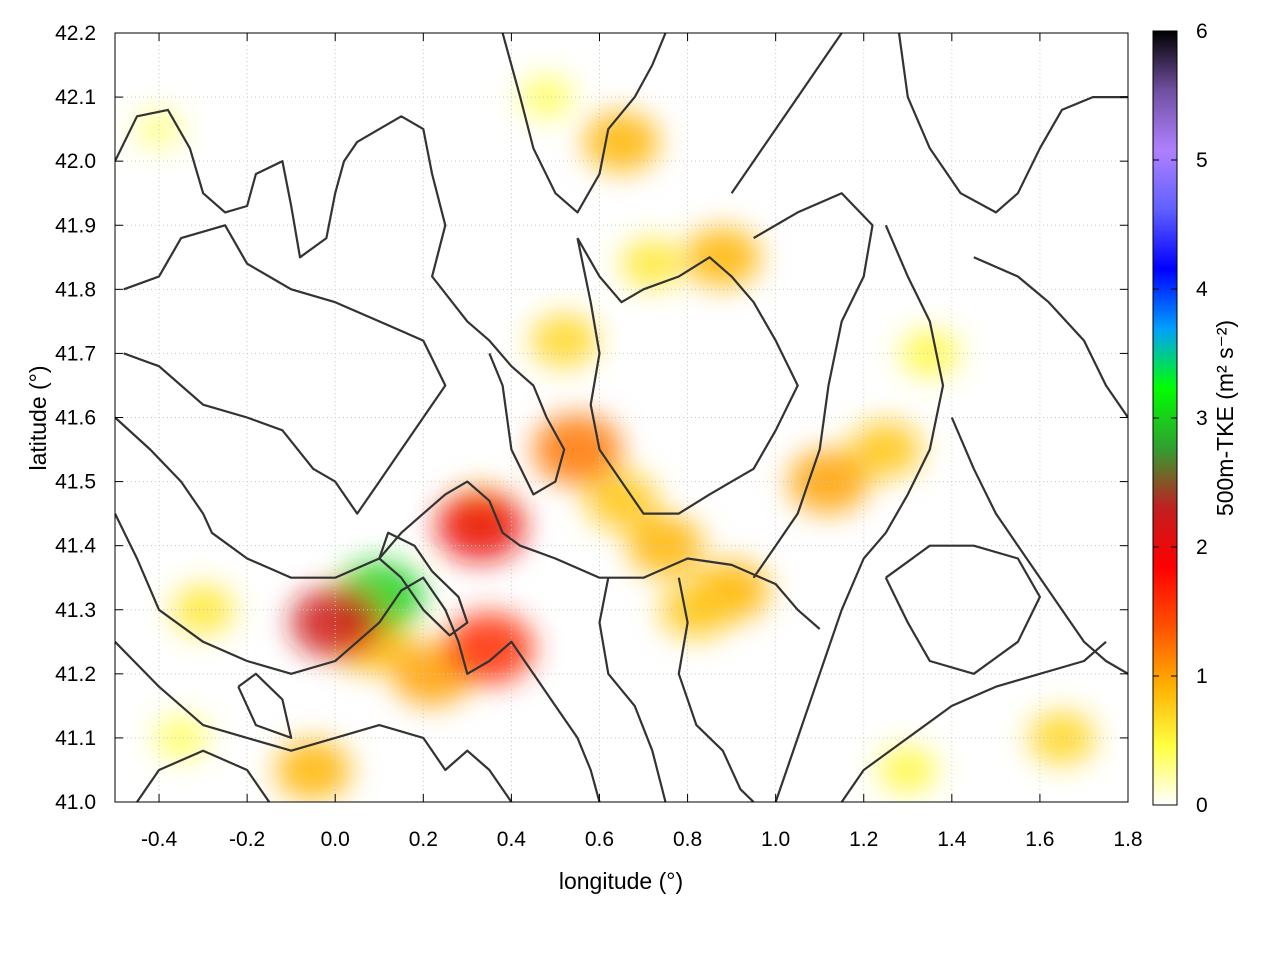  What do you see at coordinates (75, 674) in the screenshot?
I see `y-tick-label: 41.2` at bounding box center [75, 674].